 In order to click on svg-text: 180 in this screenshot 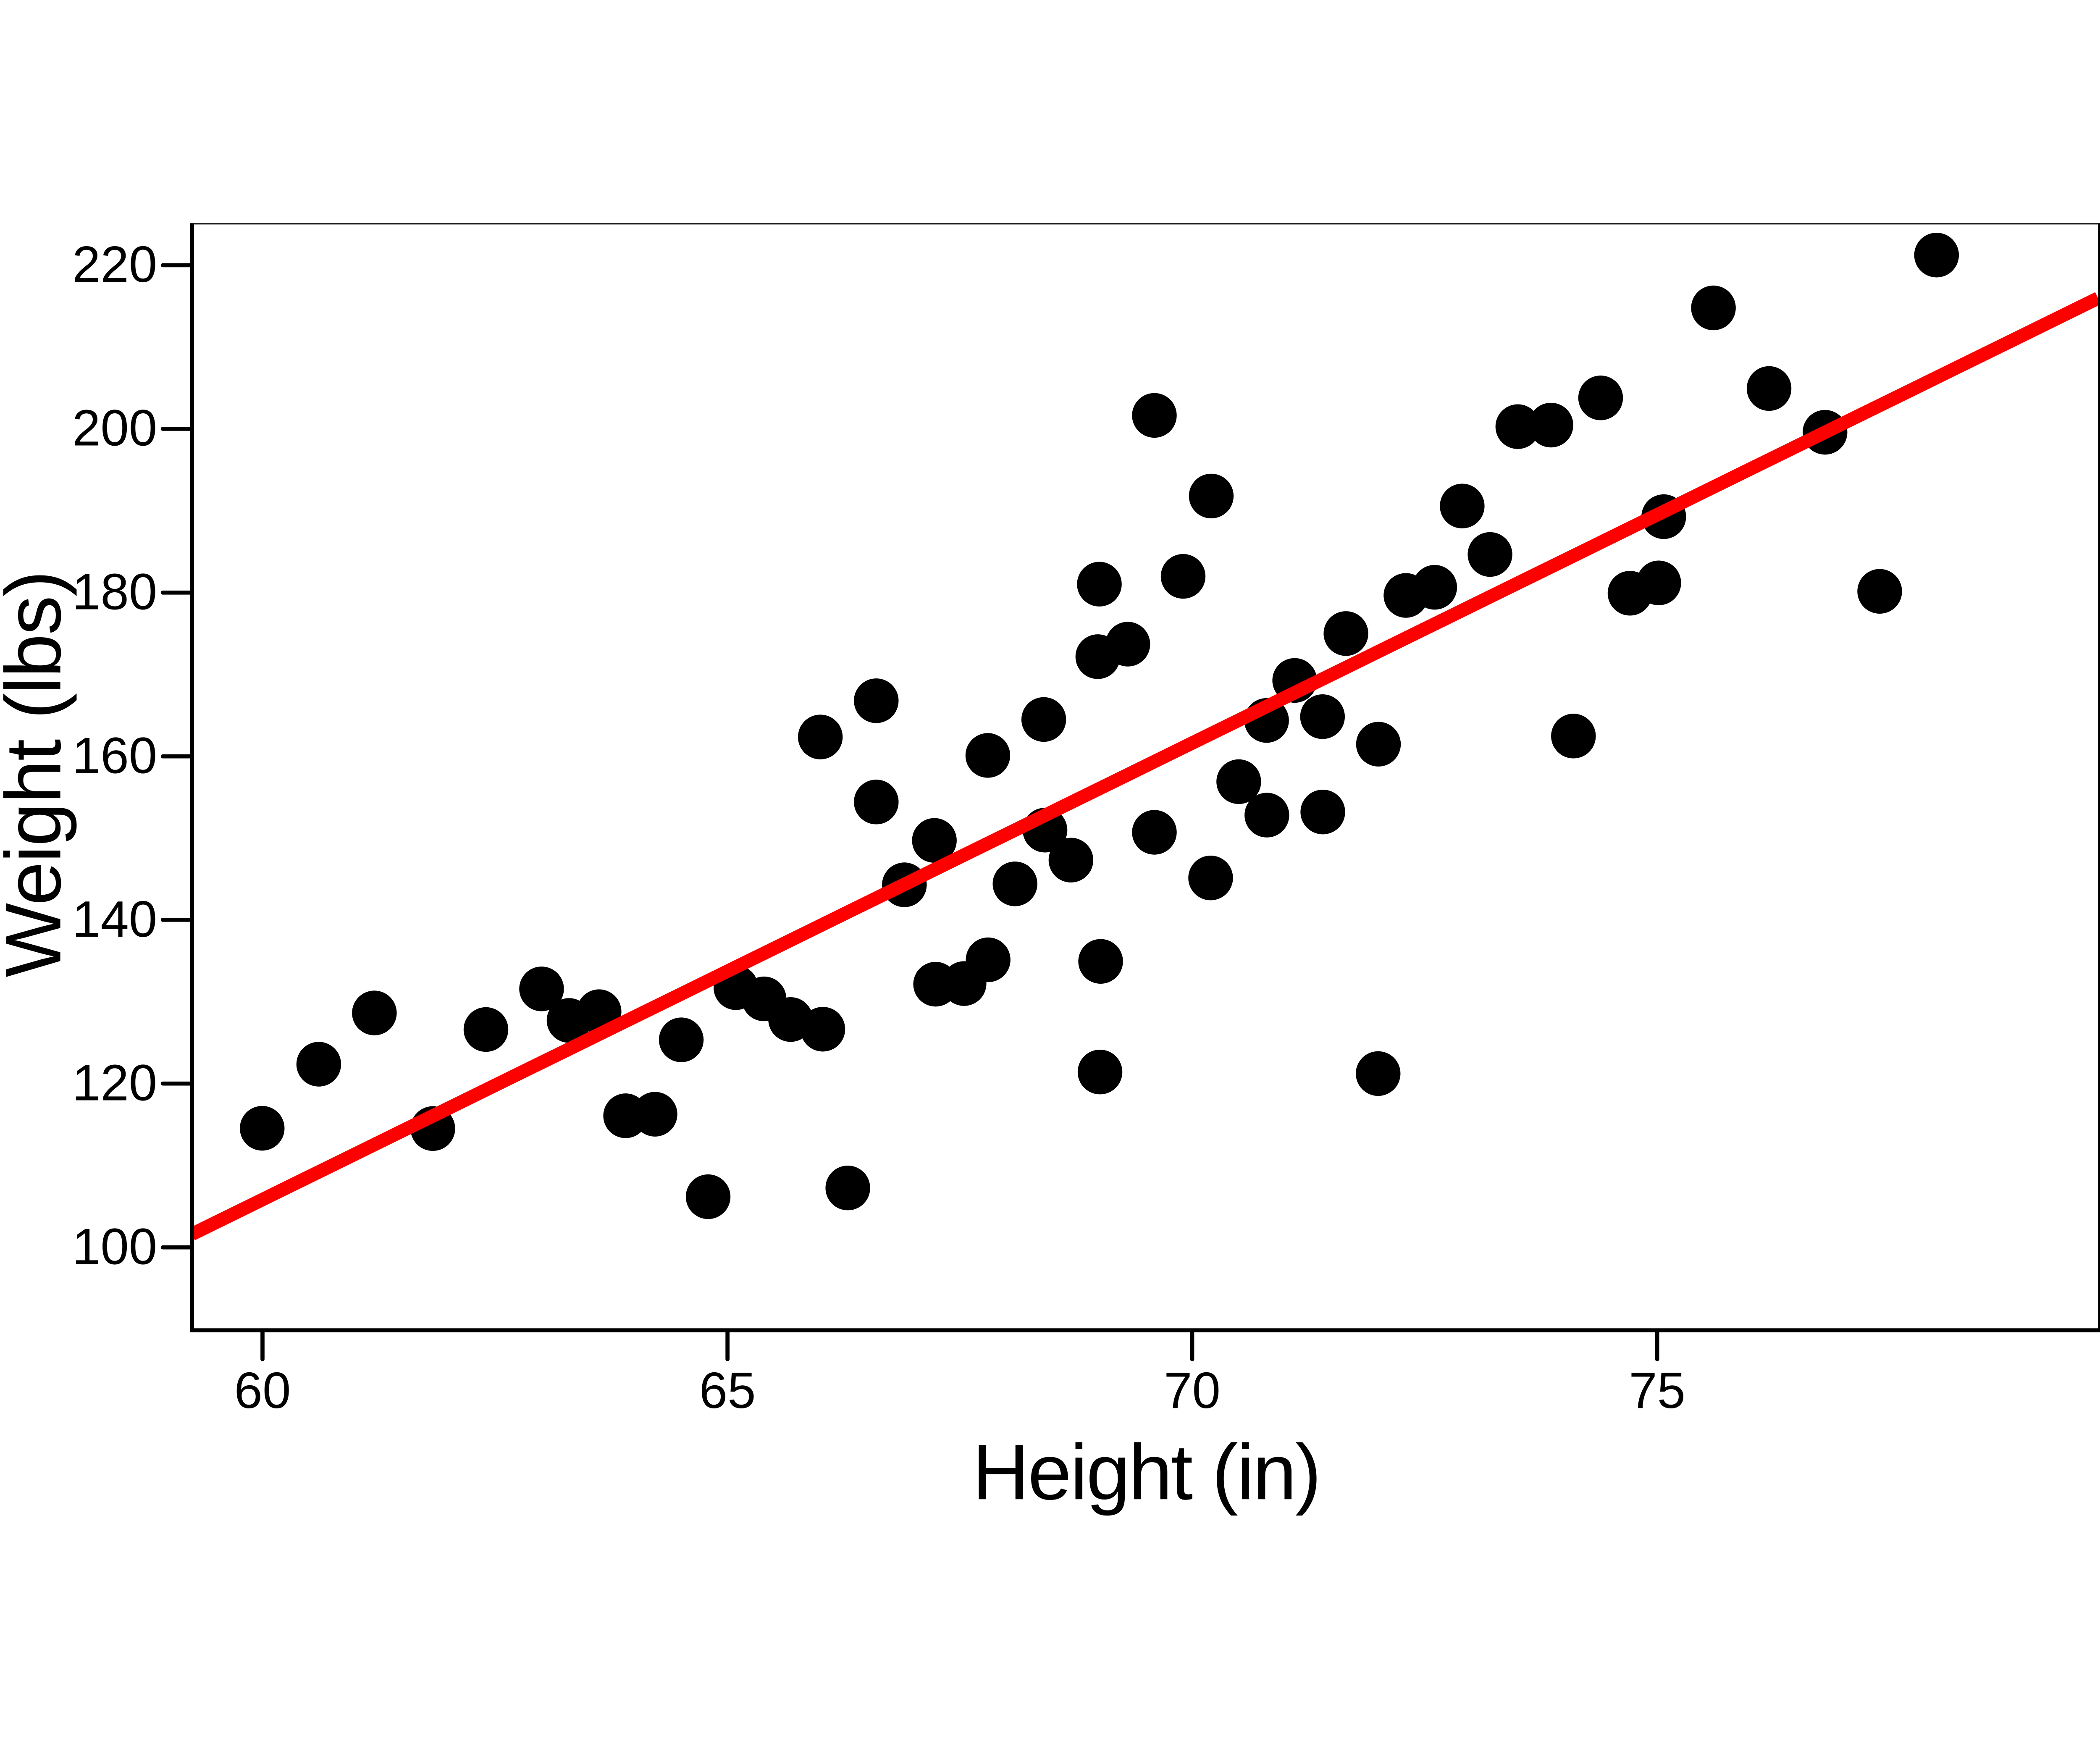, I will do `click(114, 591)`.